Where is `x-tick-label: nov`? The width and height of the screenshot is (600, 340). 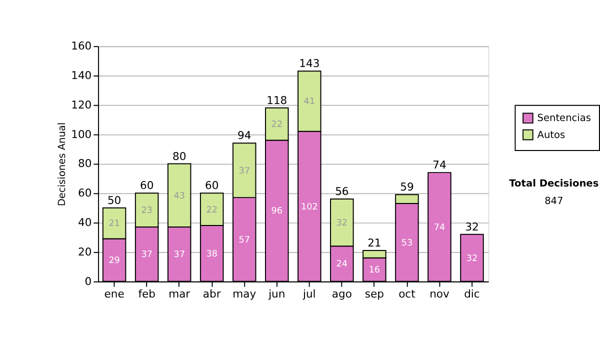 x-tick-label: nov is located at coordinates (440, 294).